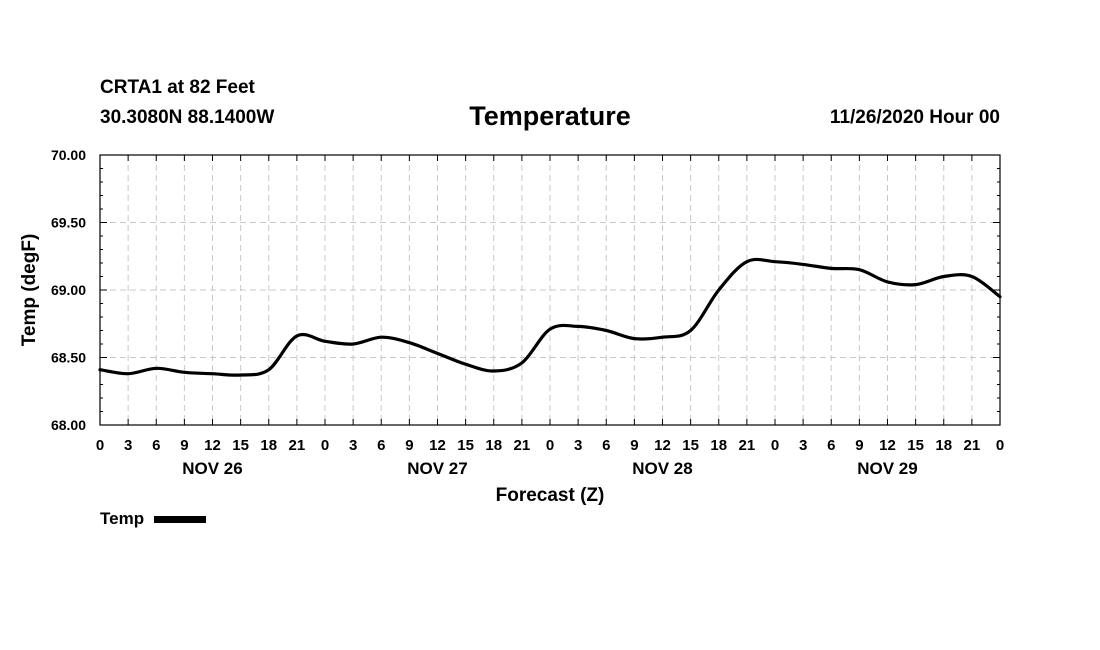  I want to click on y-tick-label: 70.00, so click(68, 155).